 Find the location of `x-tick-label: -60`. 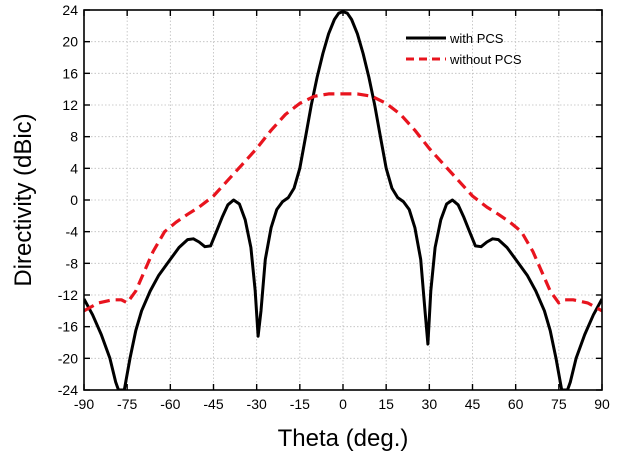

x-tick-label: -60 is located at coordinates (170, 404).